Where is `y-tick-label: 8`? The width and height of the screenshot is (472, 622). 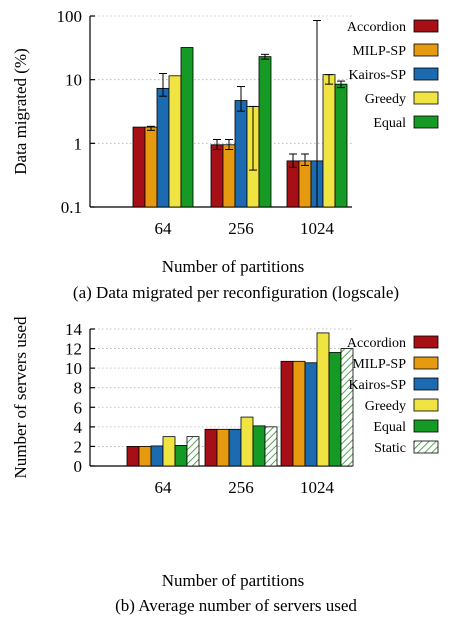
y-tick-label: 8 is located at coordinates (78, 388).